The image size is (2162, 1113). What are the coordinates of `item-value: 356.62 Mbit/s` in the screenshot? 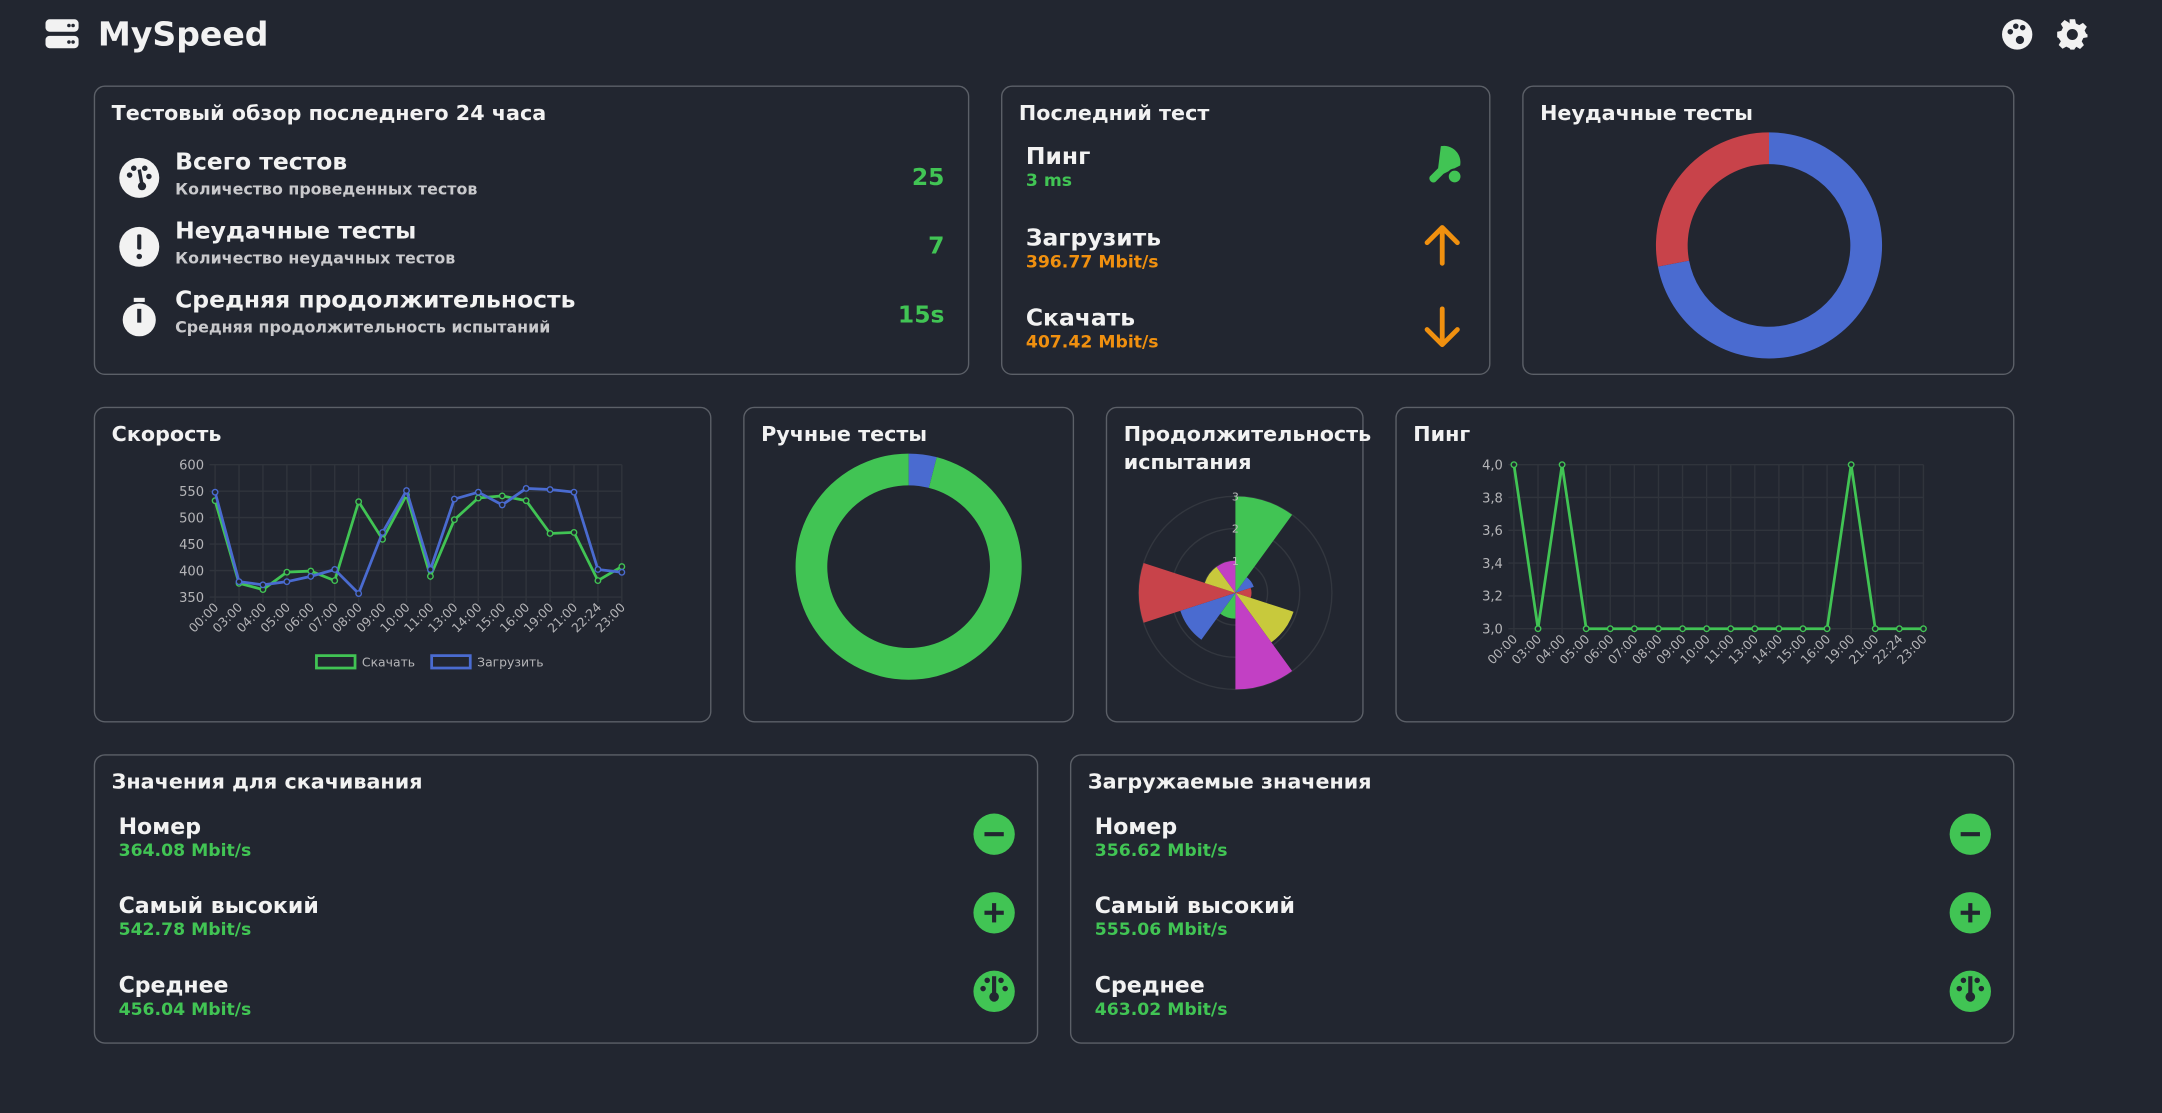 It's located at (1161, 850).